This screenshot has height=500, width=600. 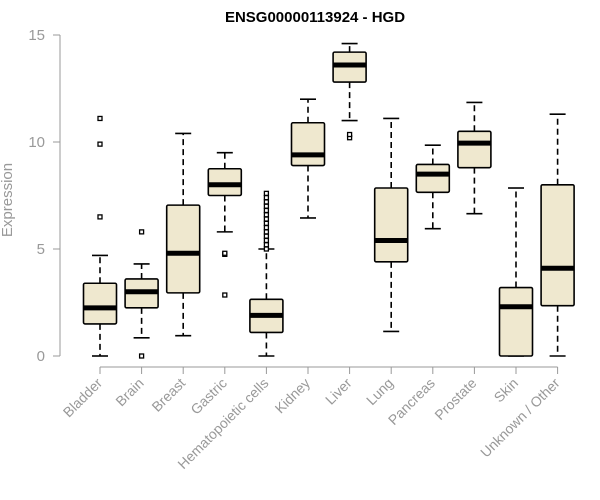 What do you see at coordinates (36, 35) in the screenshot?
I see `y-tick-label: 15` at bounding box center [36, 35].